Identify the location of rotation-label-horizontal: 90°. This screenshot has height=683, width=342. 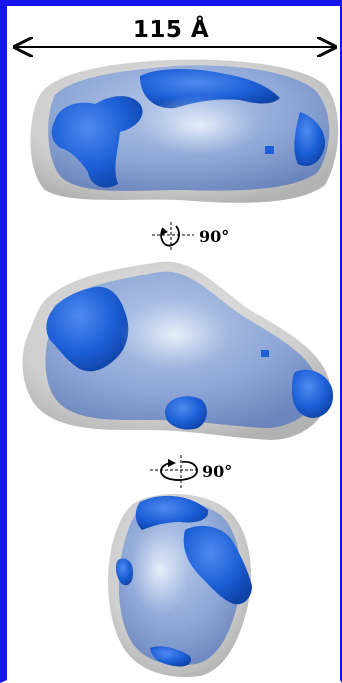
(217, 471).